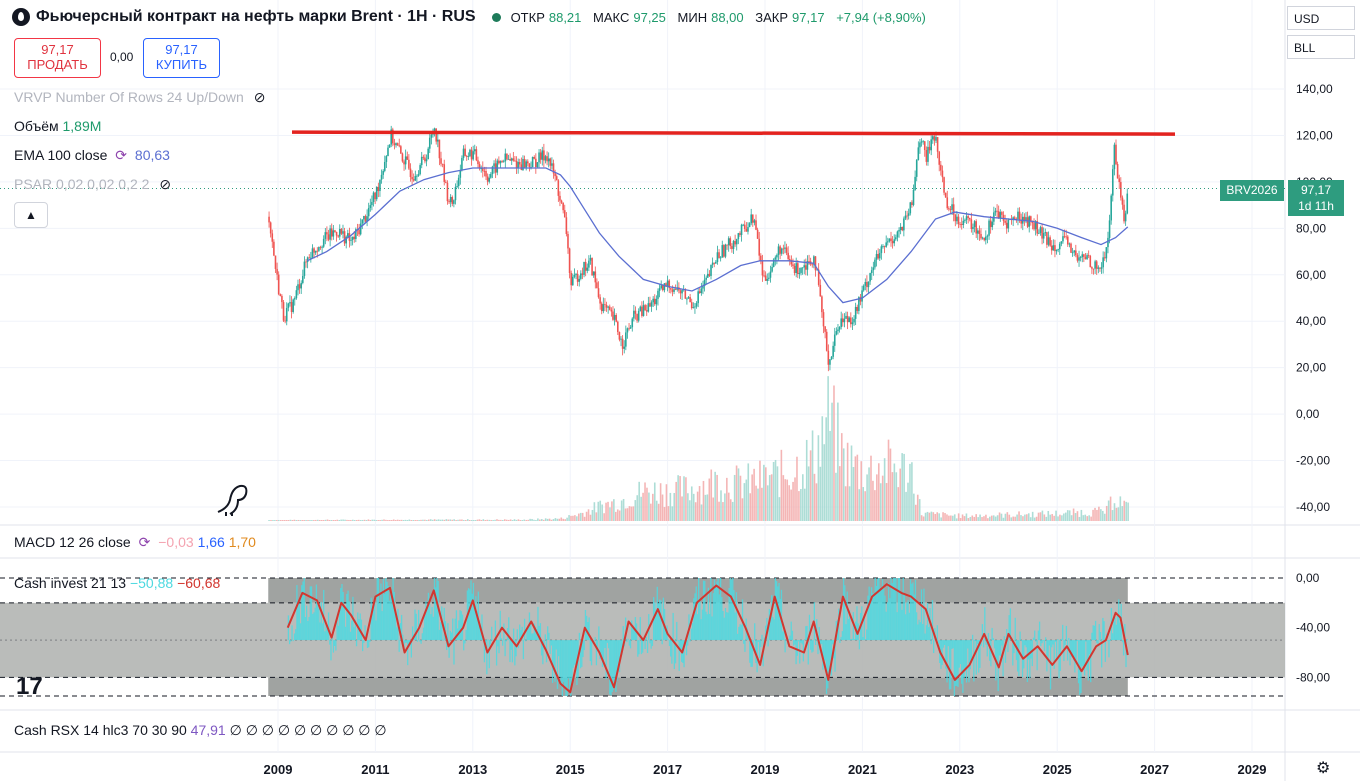 Image resolution: width=1360 pixels, height=781 pixels. What do you see at coordinates (92, 155) in the screenshot?
I see `ema-indicator: EMA 100 close ⟳ 80,63` at bounding box center [92, 155].